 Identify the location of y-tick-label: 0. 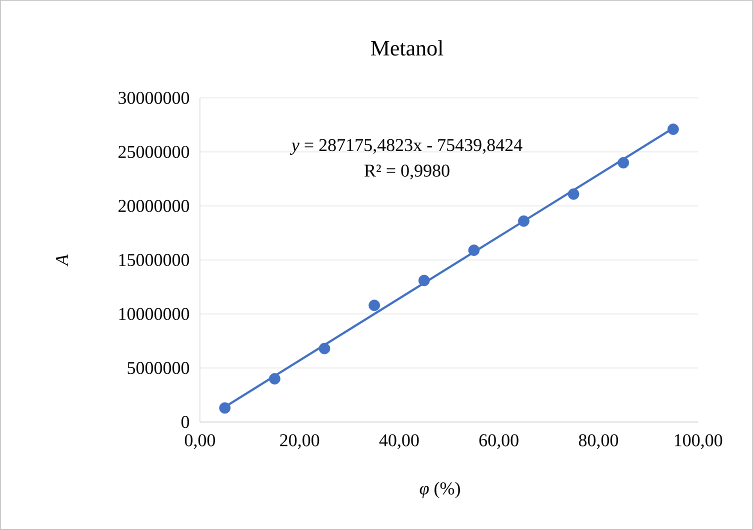
(185, 422).